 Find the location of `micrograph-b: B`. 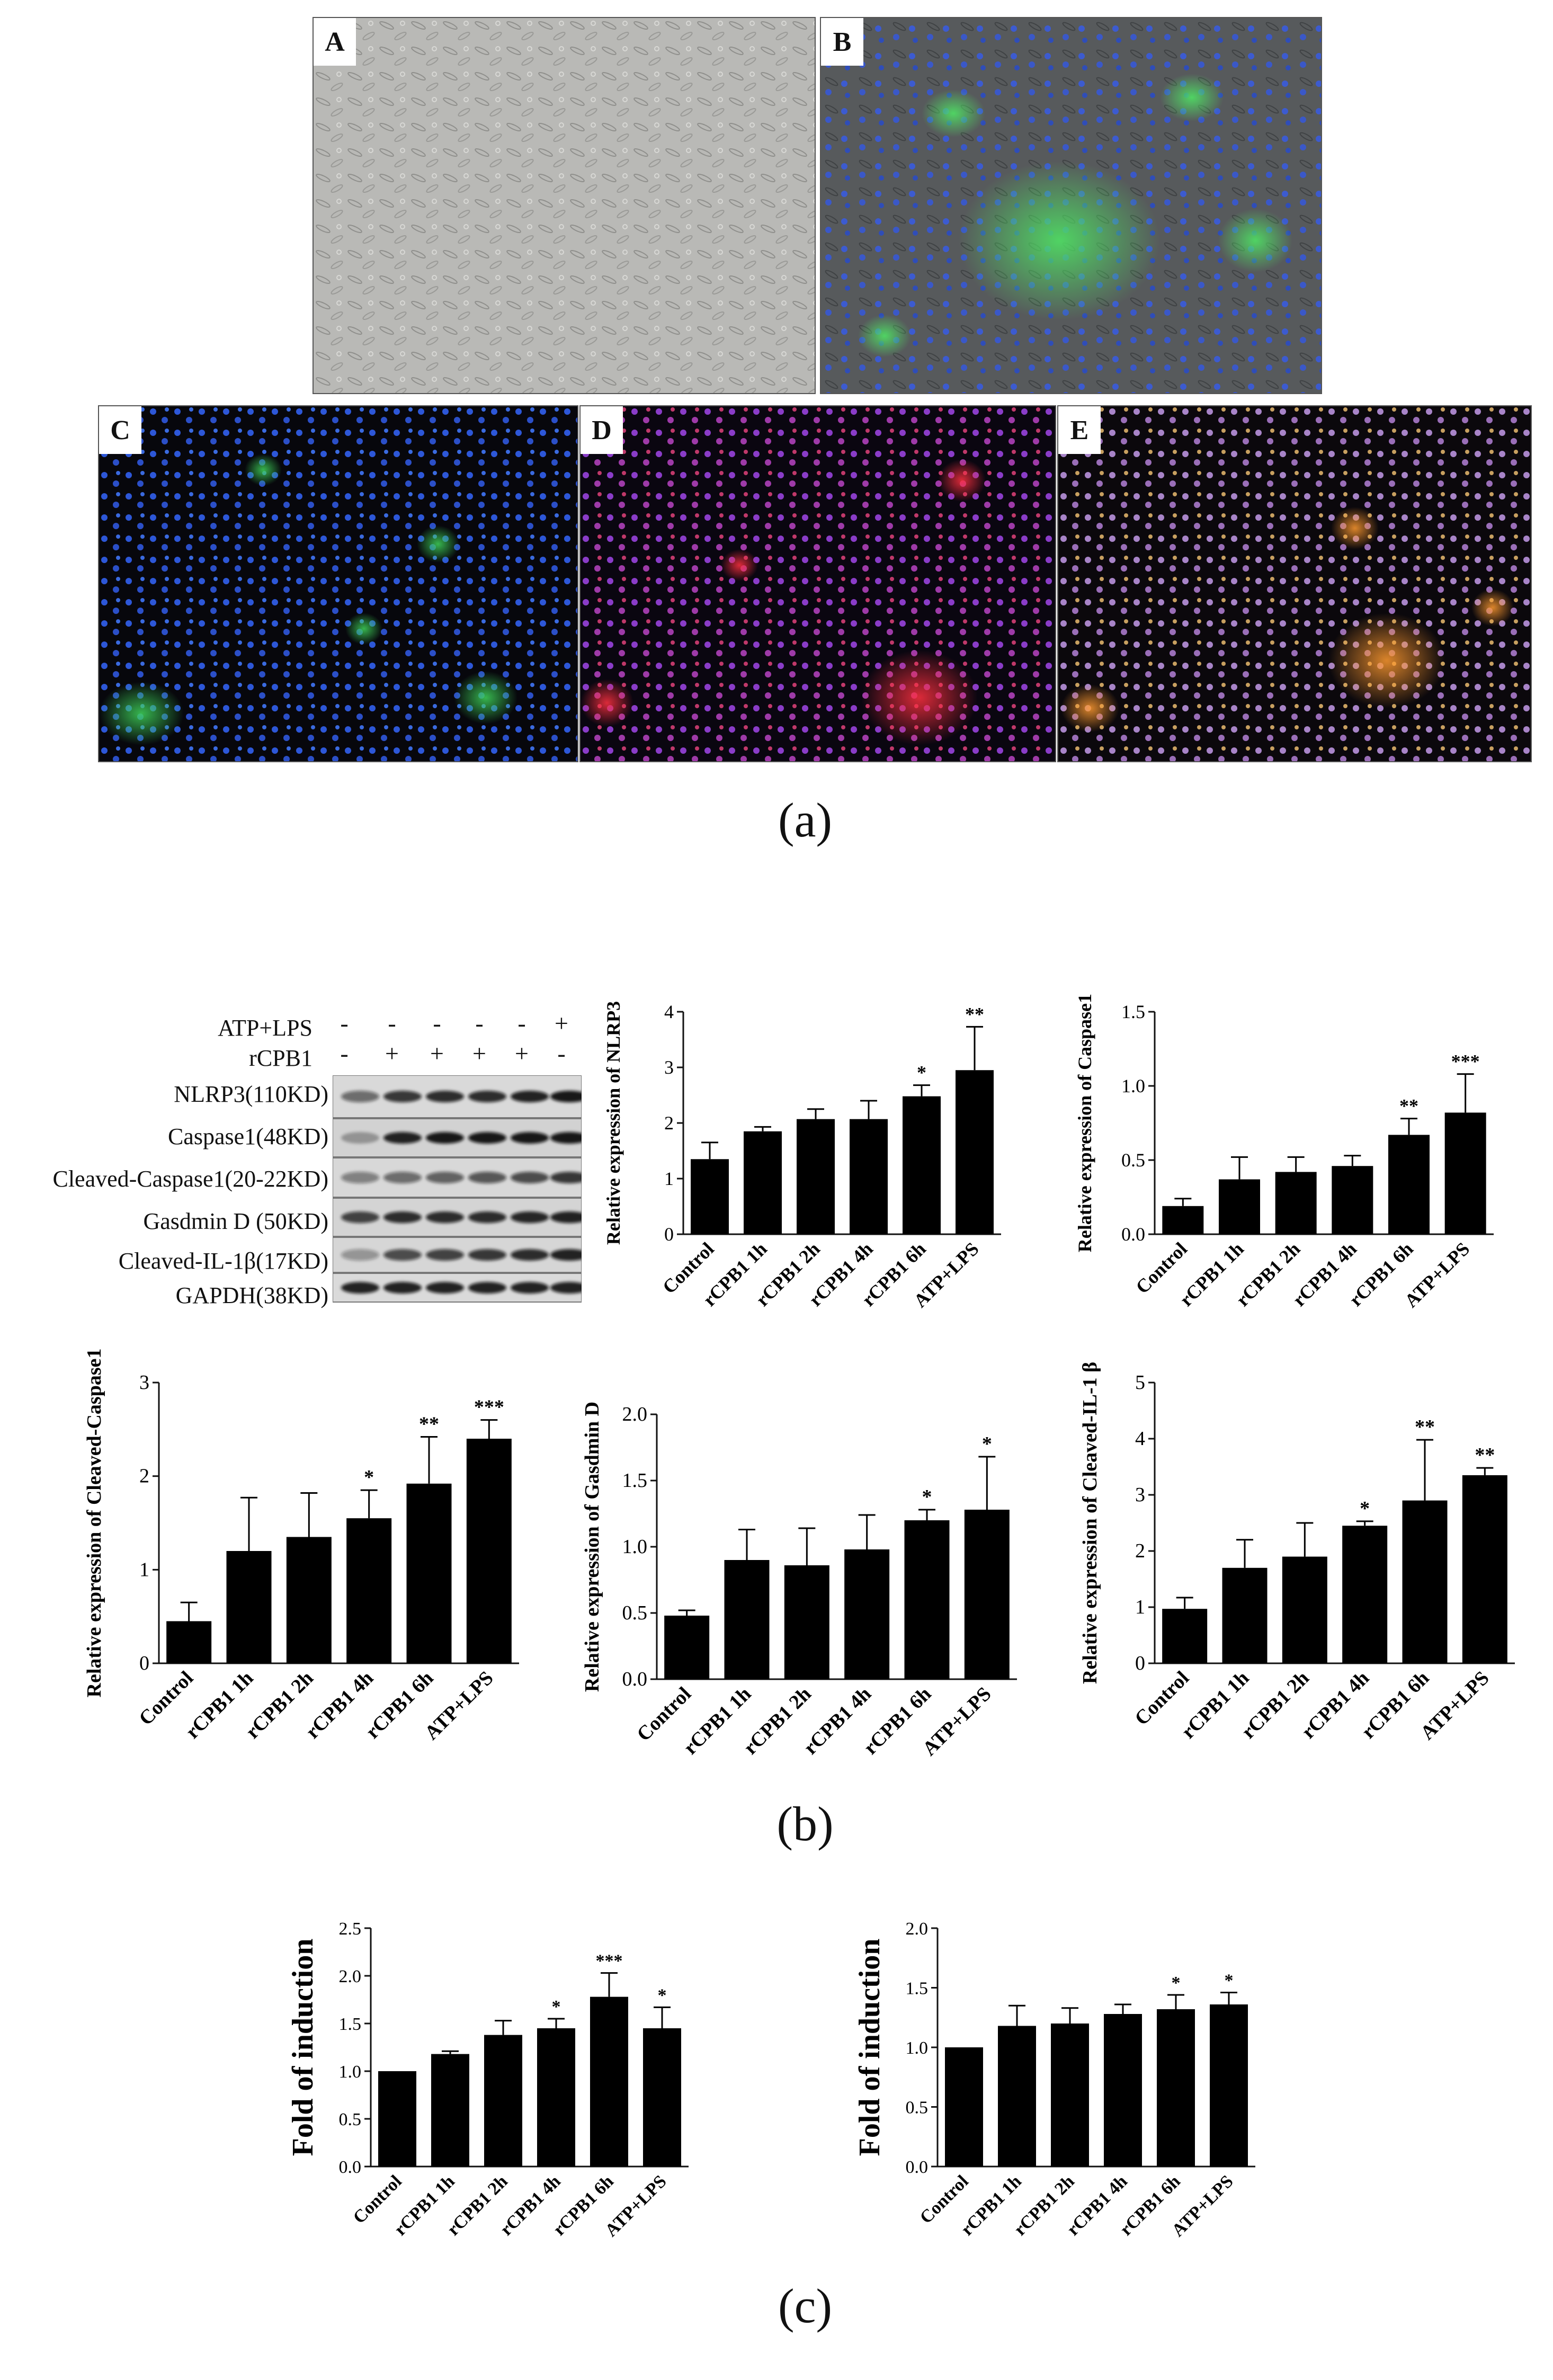

micrograph-b: B is located at coordinates (1071, 205).